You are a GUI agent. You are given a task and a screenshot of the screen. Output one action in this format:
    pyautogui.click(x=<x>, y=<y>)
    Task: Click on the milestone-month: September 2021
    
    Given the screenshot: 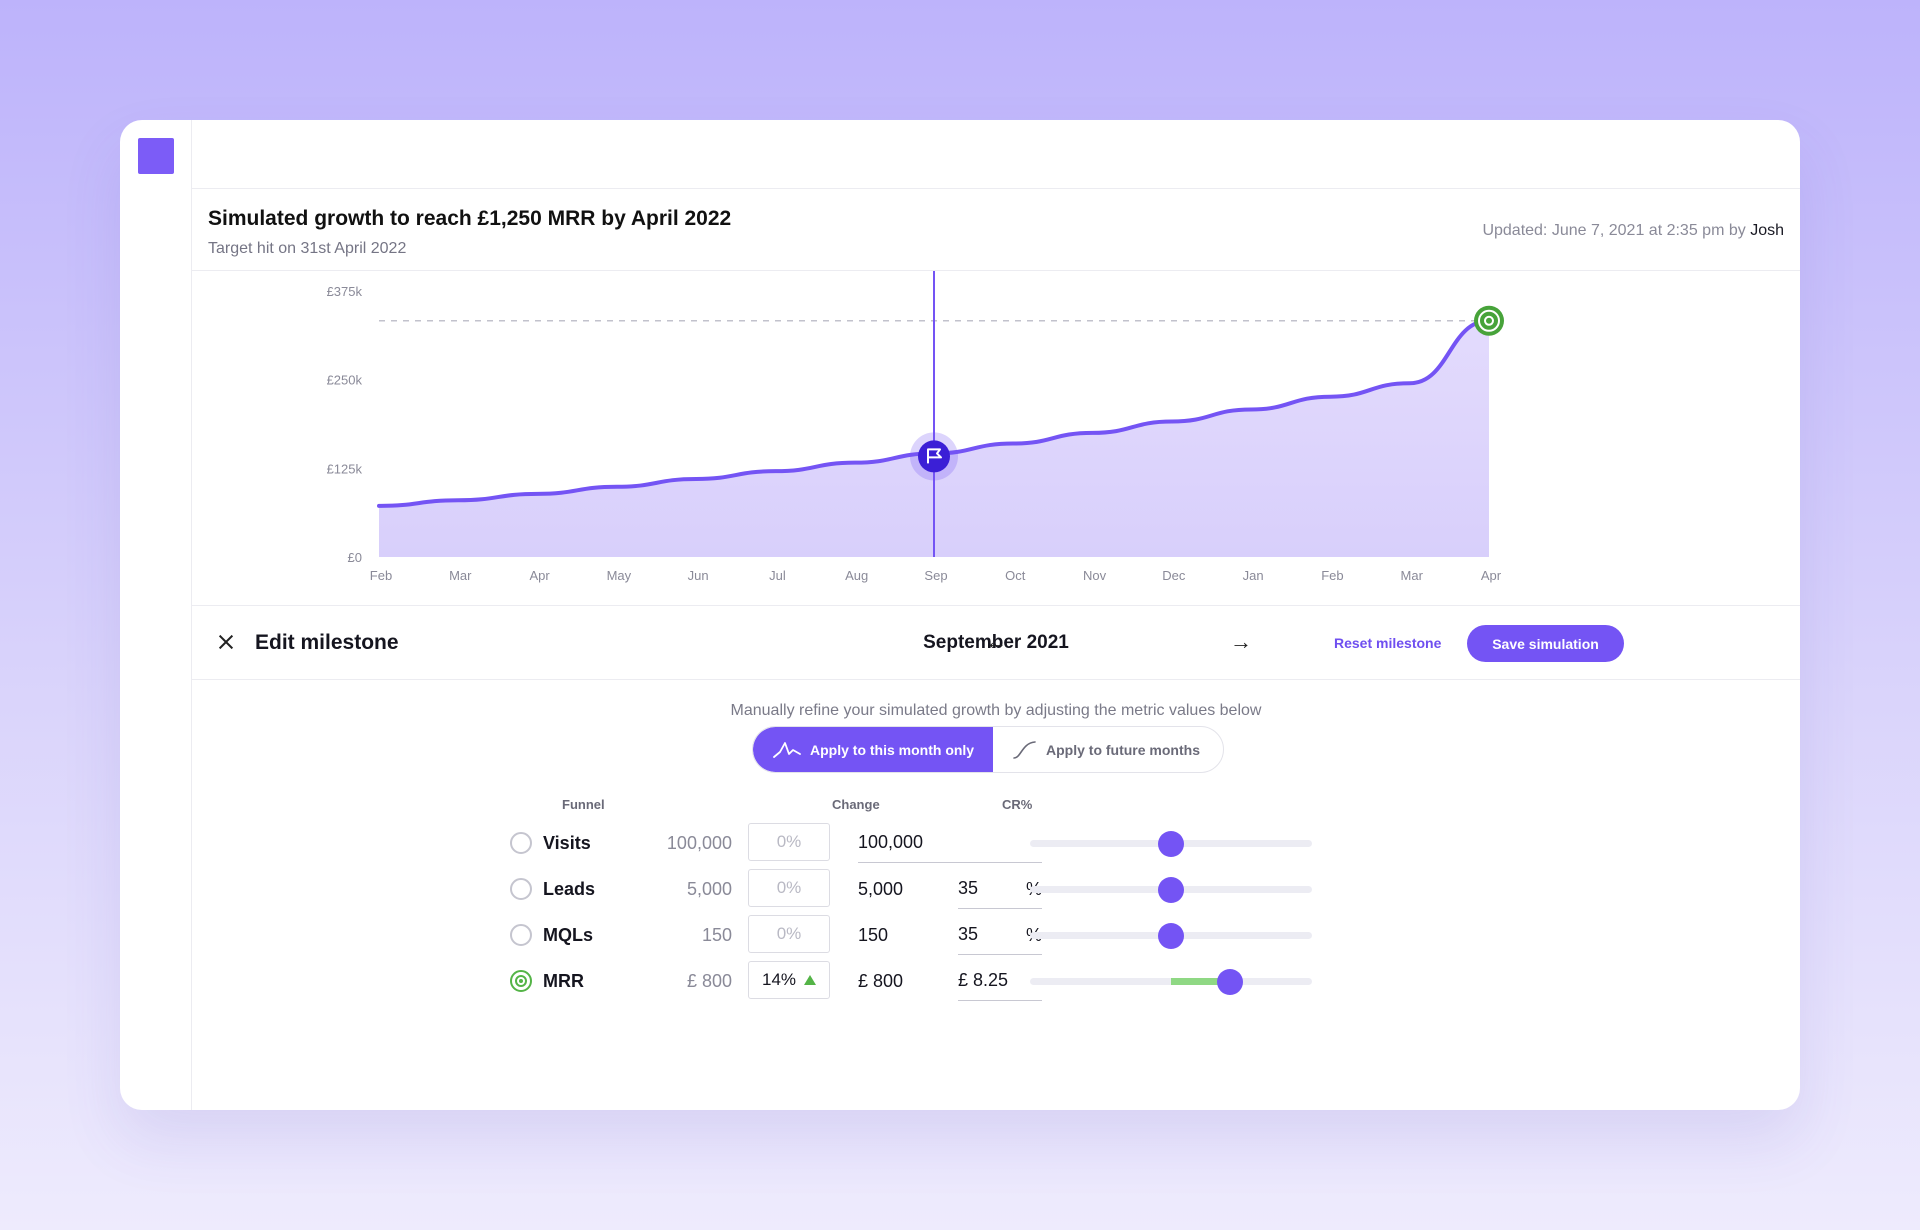 What is the action you would take?
    pyautogui.click(x=996, y=642)
    